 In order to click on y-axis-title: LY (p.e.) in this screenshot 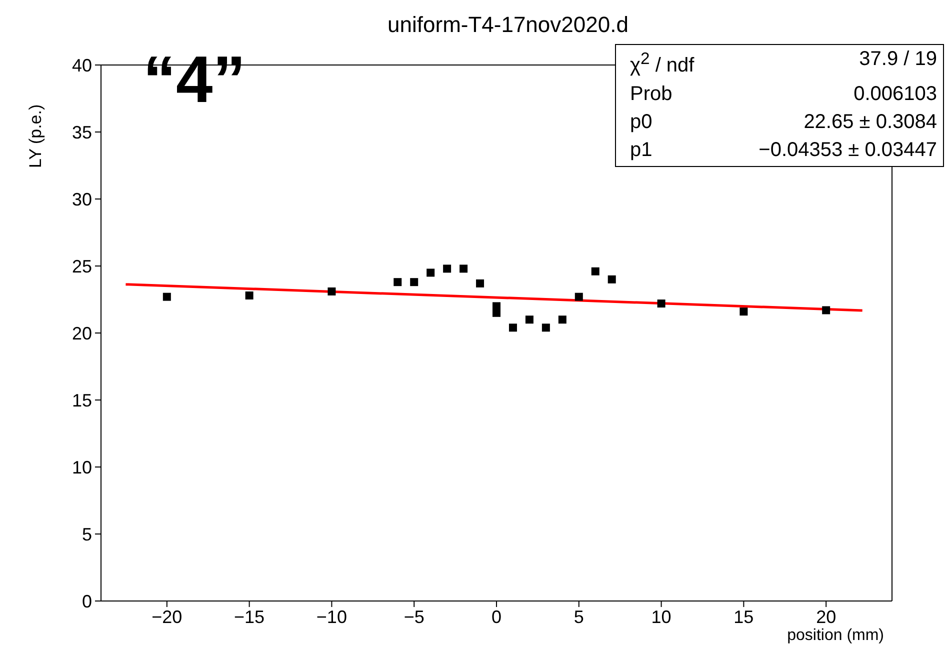, I will do `click(35, 136)`.